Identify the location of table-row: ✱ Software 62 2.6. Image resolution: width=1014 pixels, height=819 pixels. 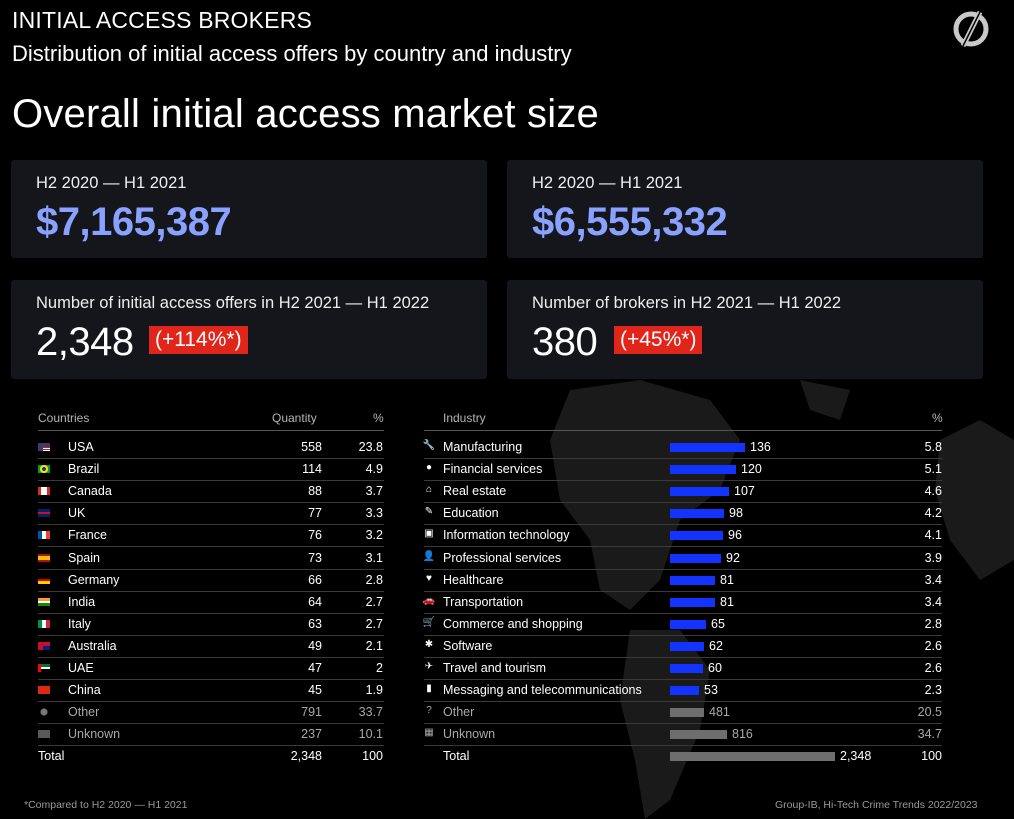
(683, 647).